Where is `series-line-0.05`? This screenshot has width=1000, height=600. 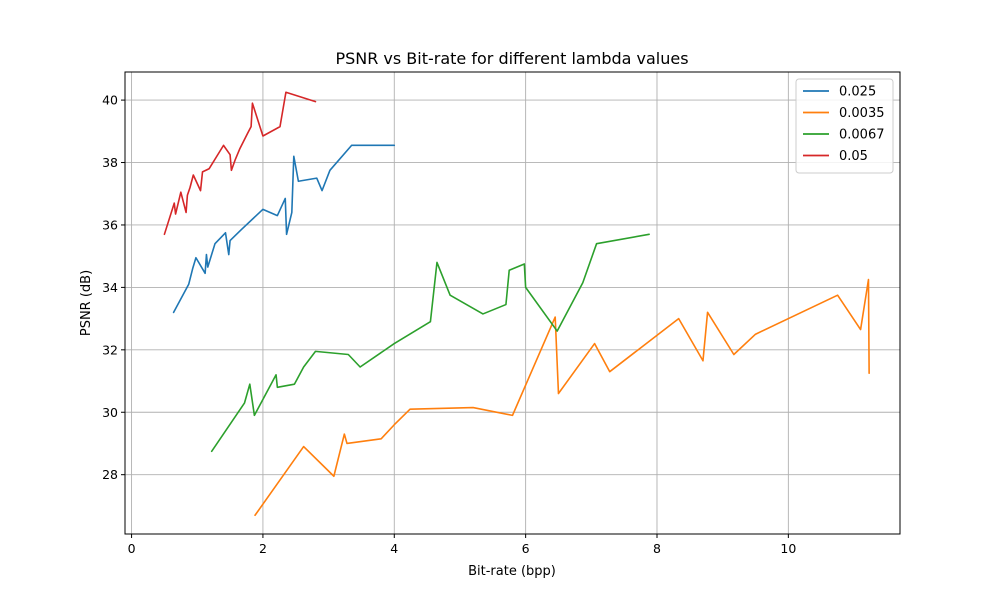
series-line-0.05 is located at coordinates (240, 163).